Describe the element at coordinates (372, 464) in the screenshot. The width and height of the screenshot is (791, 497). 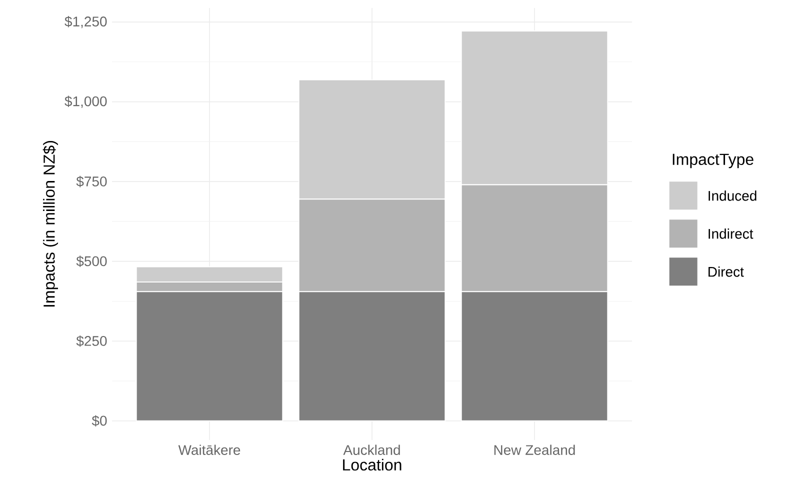
I see `x-axis-title: Location` at that location.